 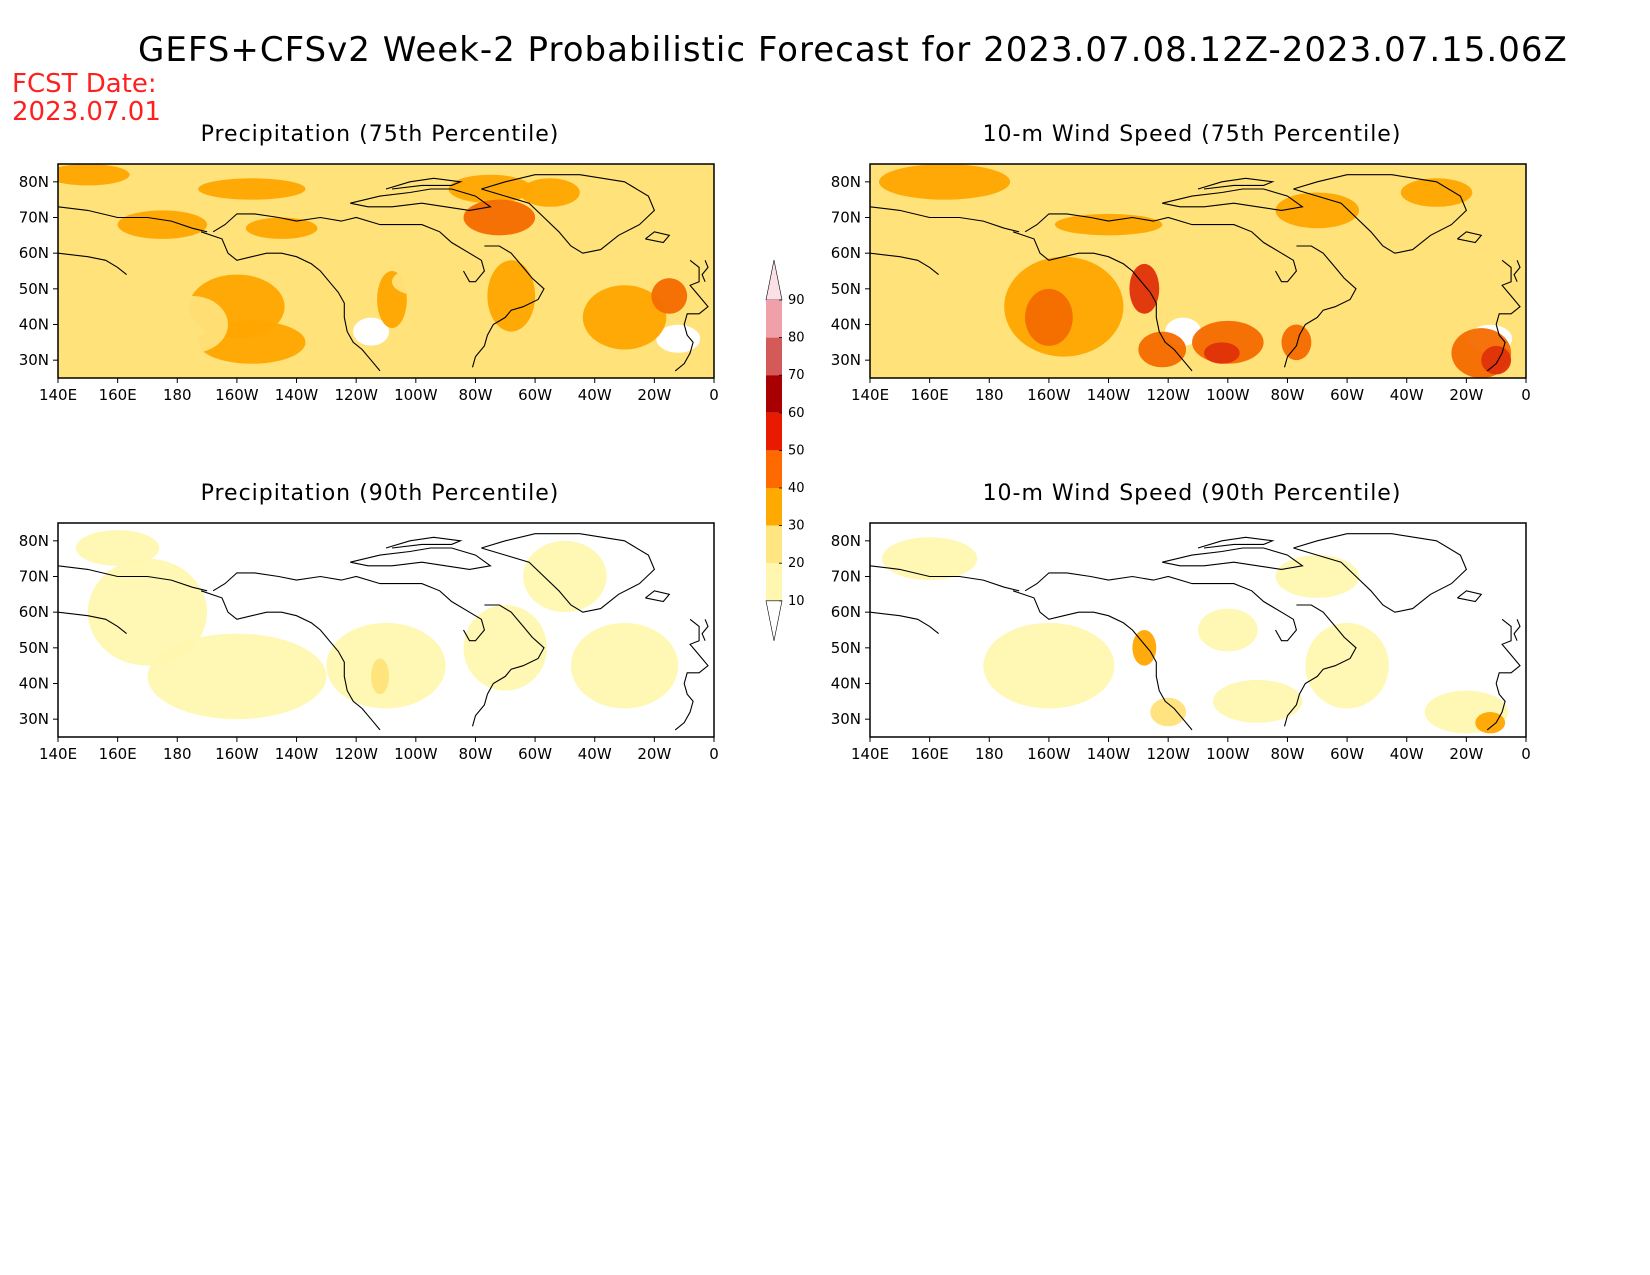 I want to click on panel-title: 10-m Wind Speed (75th Percentile), so click(x=1192, y=134).